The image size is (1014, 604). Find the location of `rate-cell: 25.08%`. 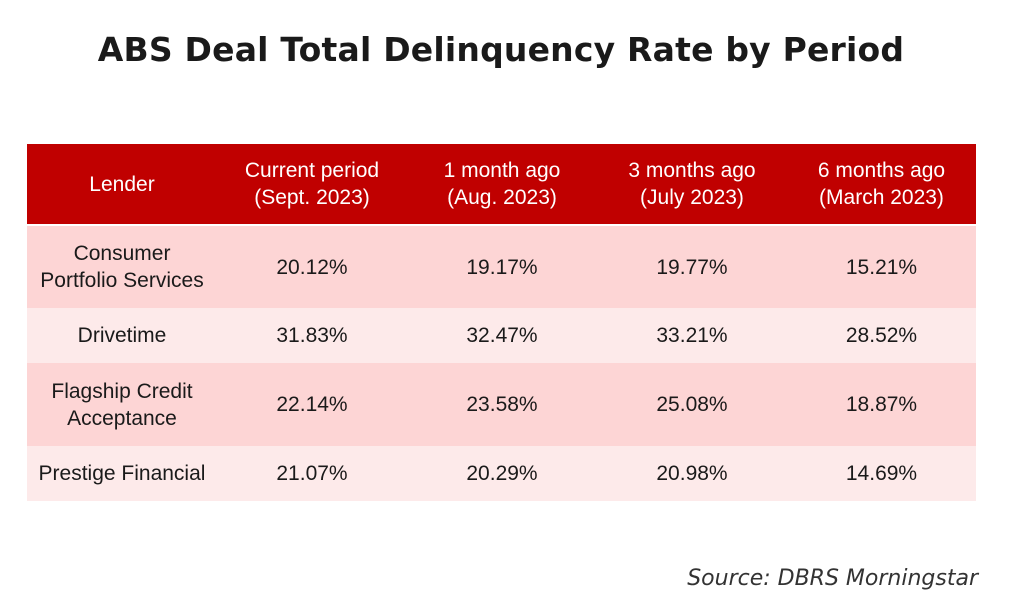

rate-cell: 25.08% is located at coordinates (692, 404).